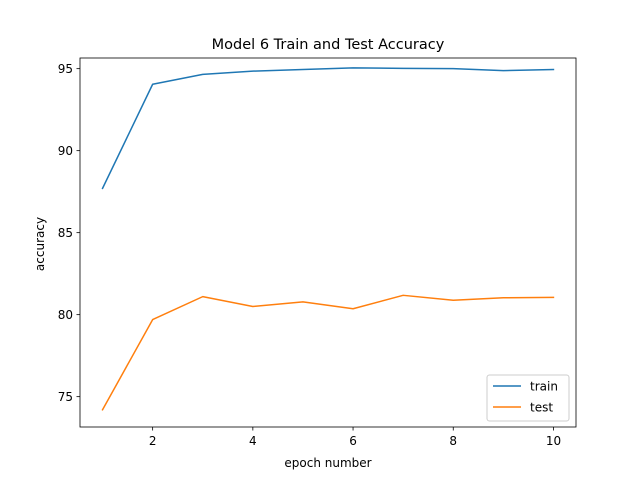  I want to click on y-tick-label: 80, so click(65, 315).